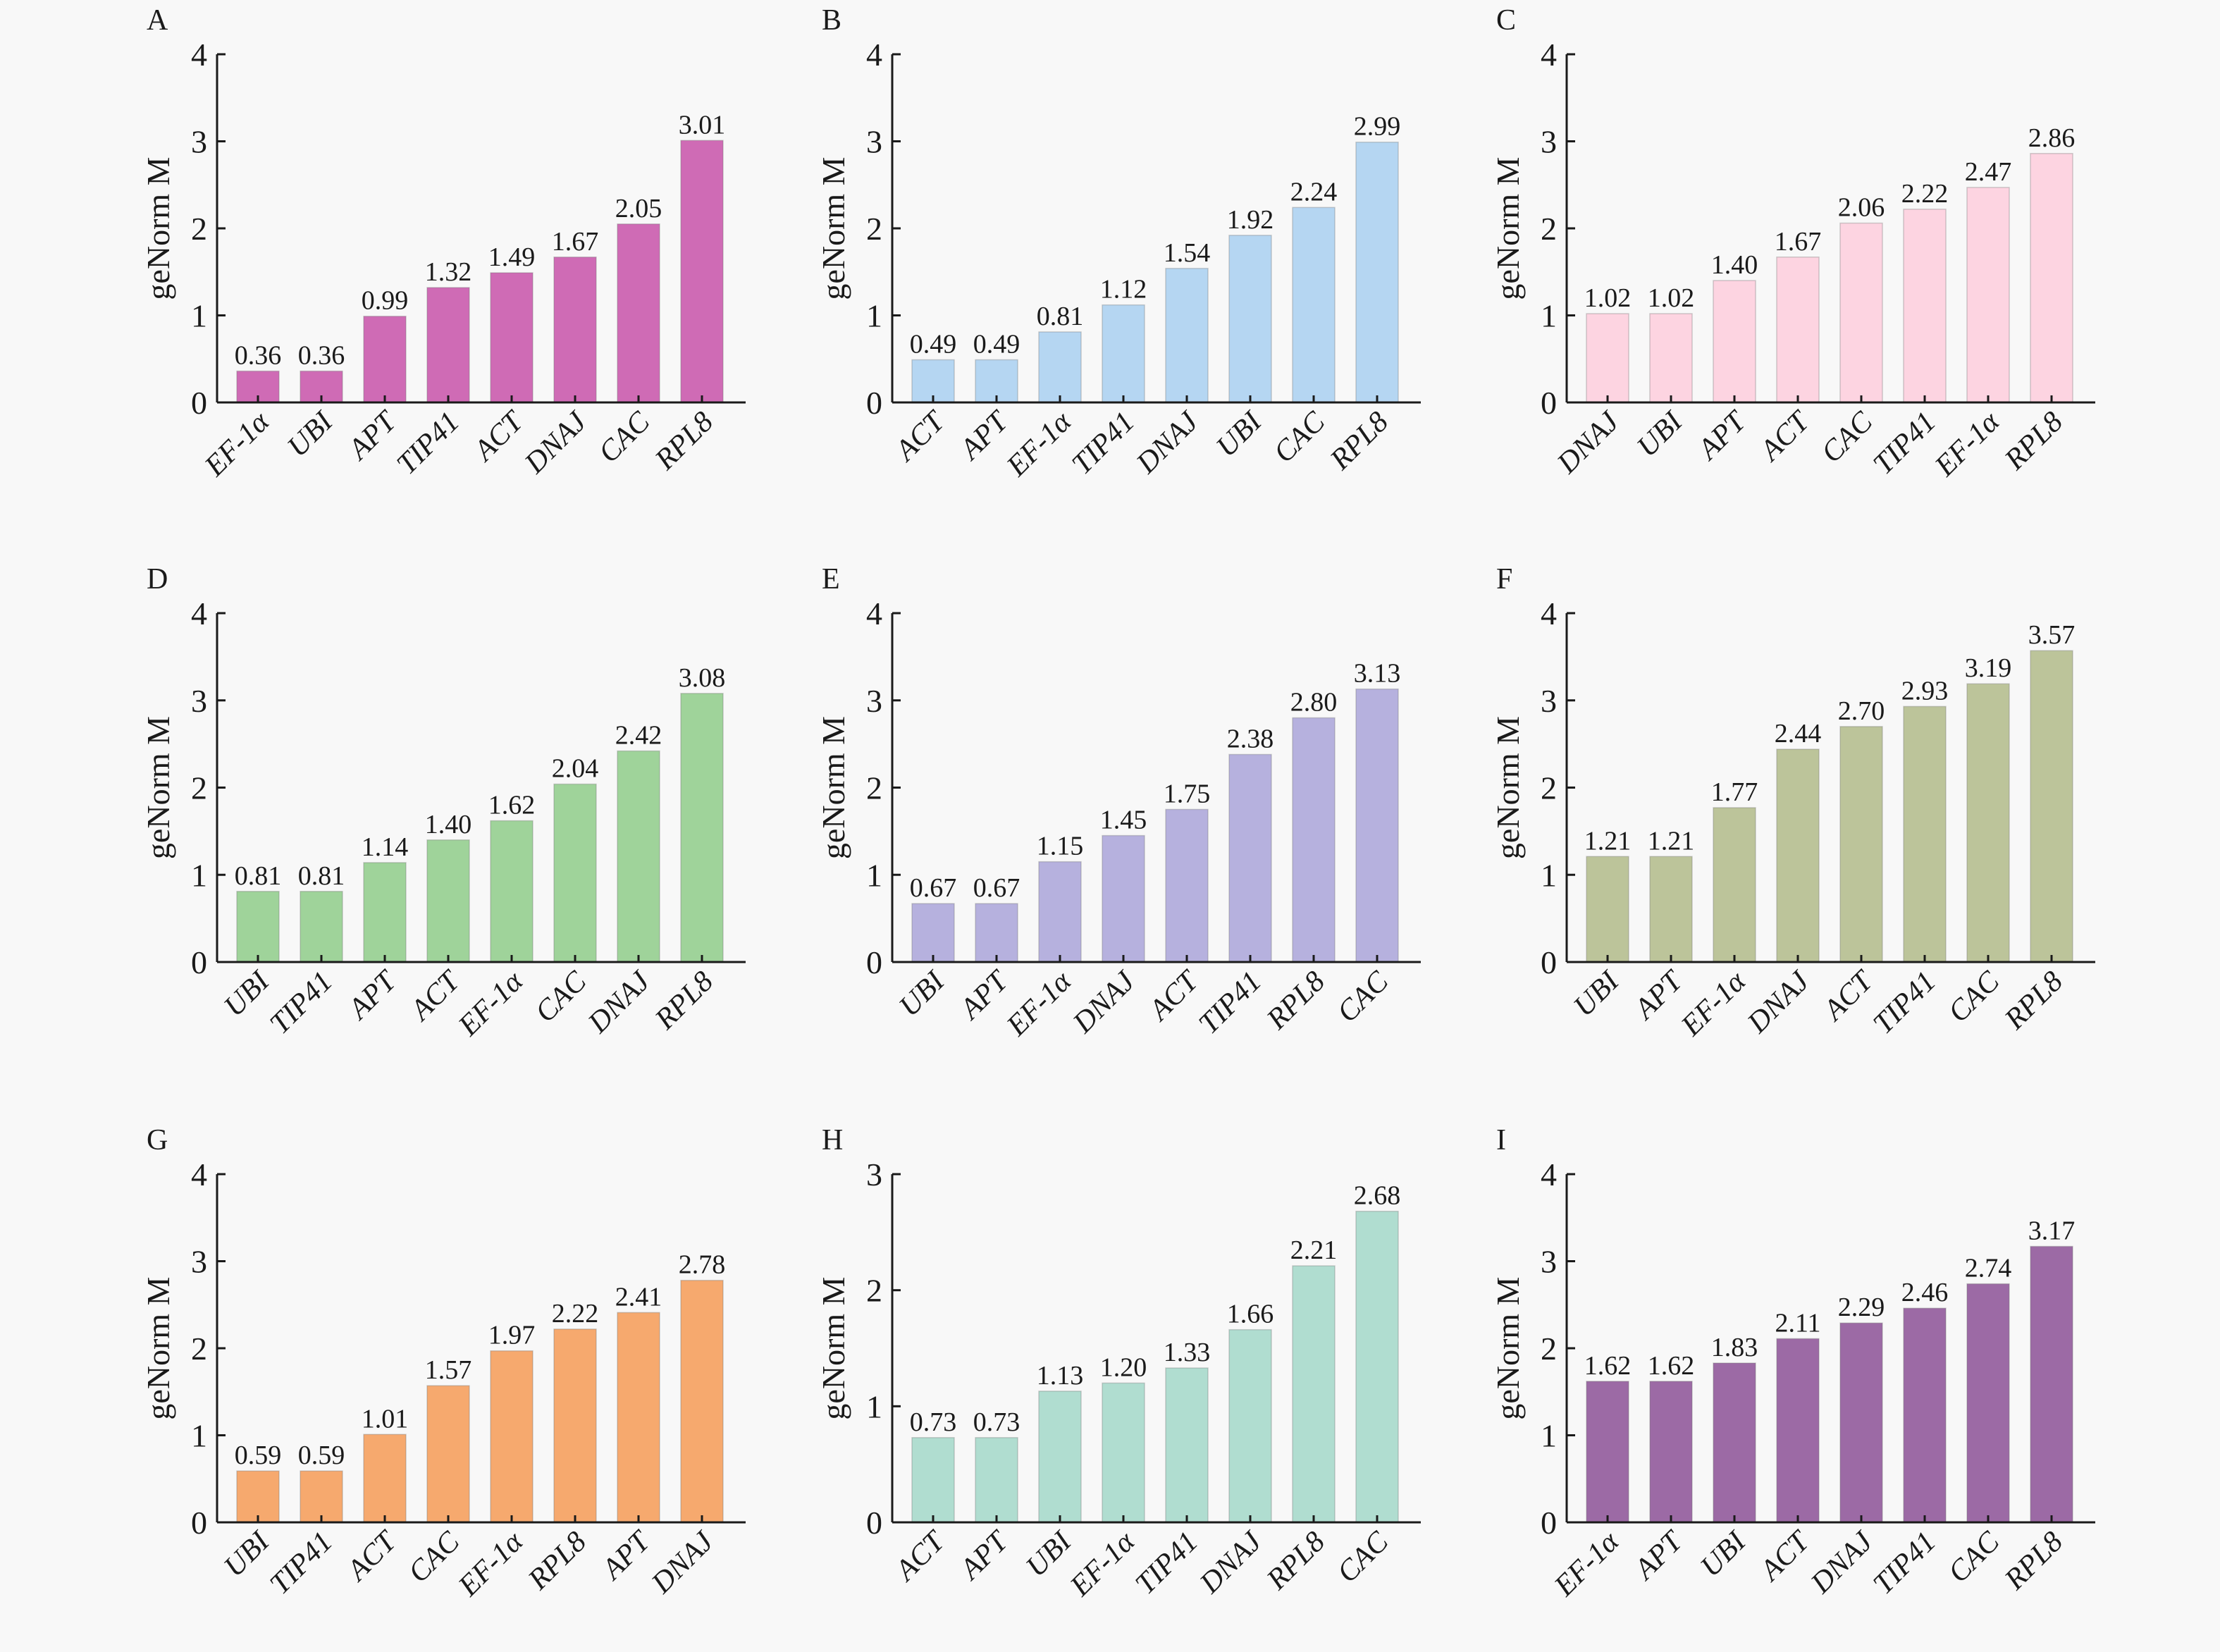  I want to click on bar-value-label: 1.01, so click(385, 1419).